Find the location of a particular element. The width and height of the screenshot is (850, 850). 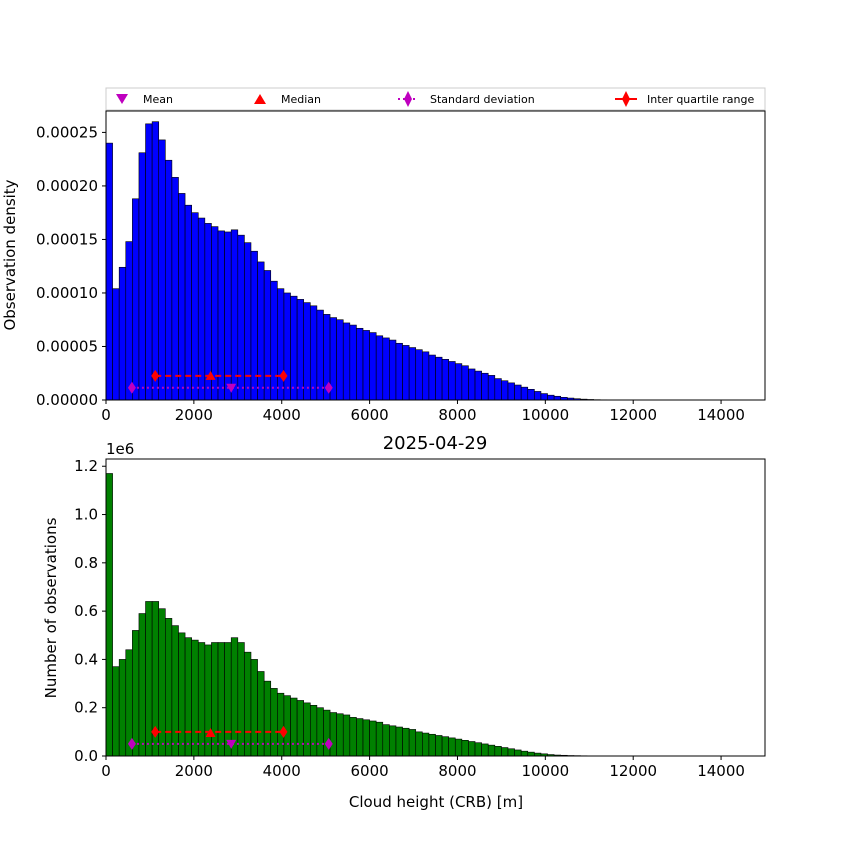

x-tick-label: 12000 is located at coordinates (633, 771).